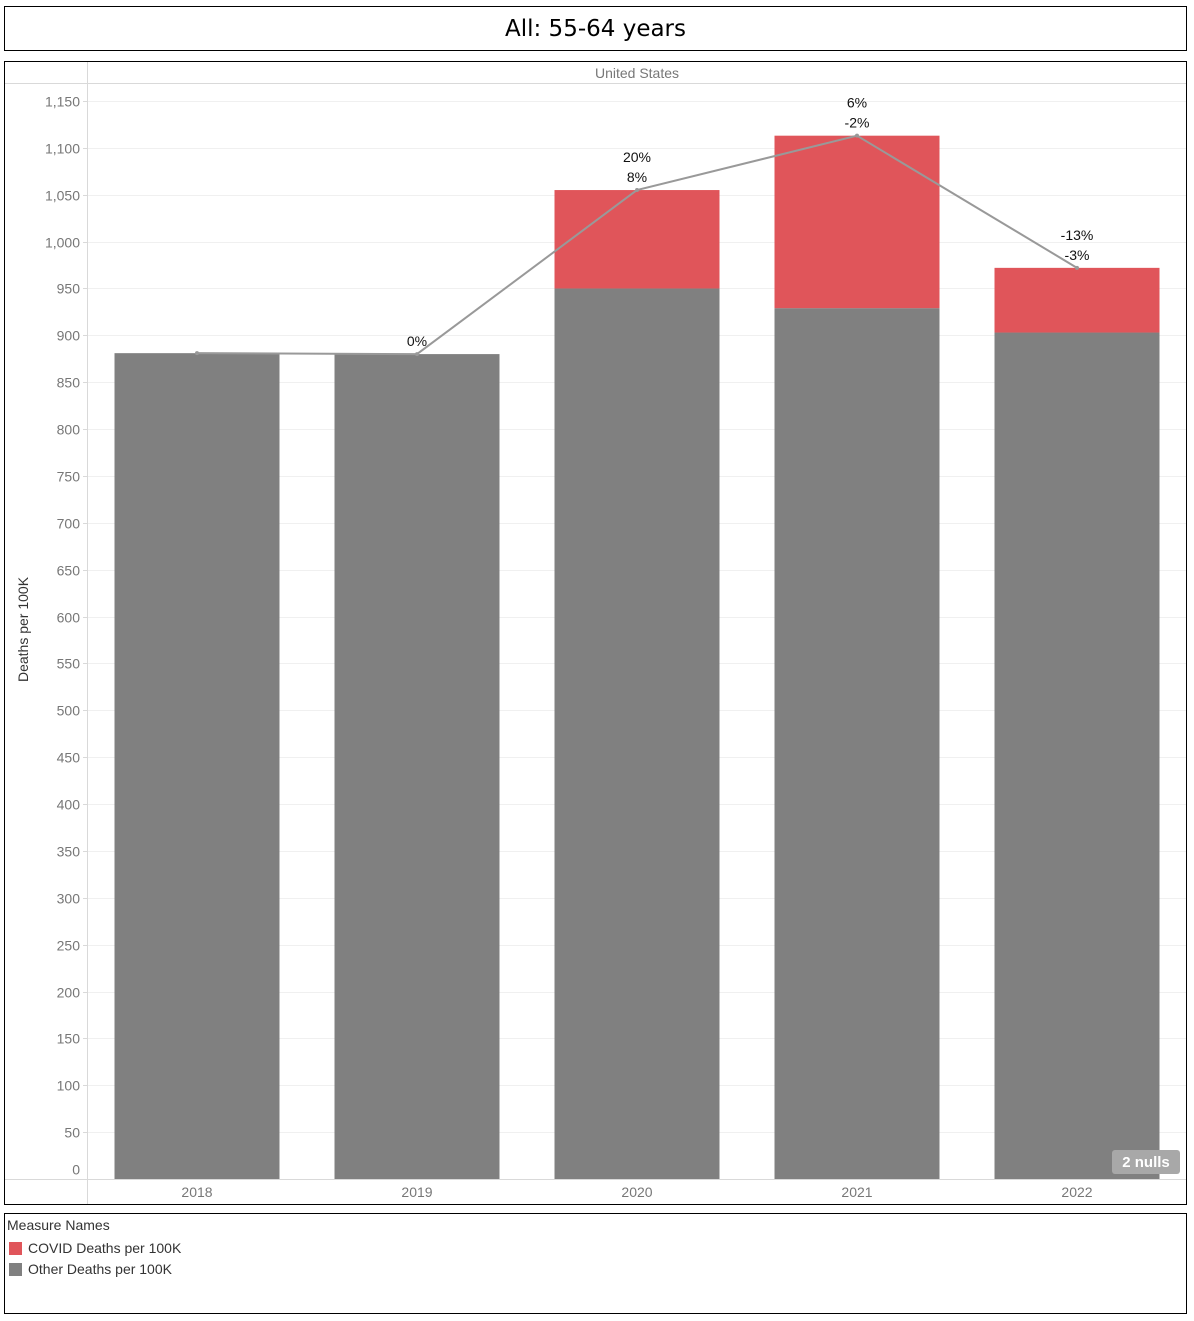 This screenshot has height=1321, width=1194. Describe the element at coordinates (637, 177) in the screenshot. I see `data-label-2020-2: 8%` at that location.